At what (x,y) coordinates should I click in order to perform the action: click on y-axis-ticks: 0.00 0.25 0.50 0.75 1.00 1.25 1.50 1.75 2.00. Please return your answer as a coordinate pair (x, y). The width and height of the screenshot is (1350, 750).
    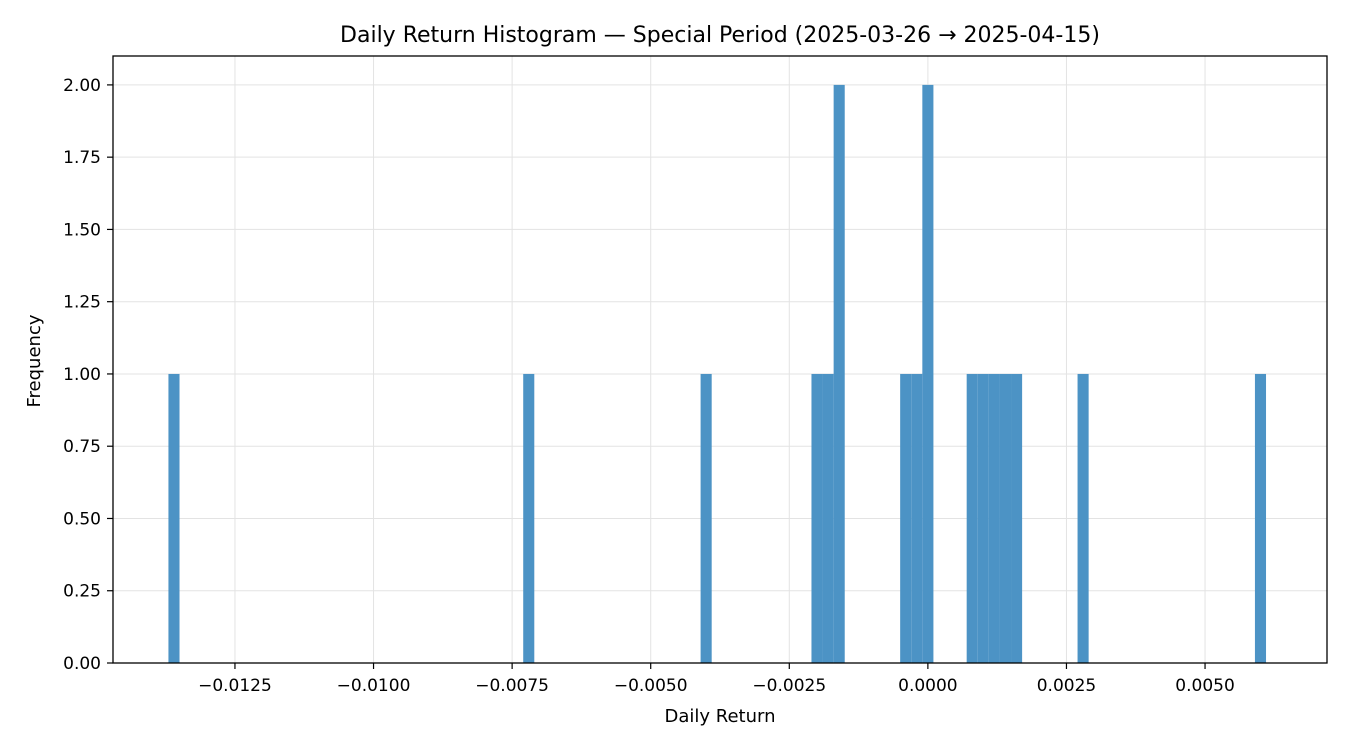
    Looking at the image, I should click on (88, 375).